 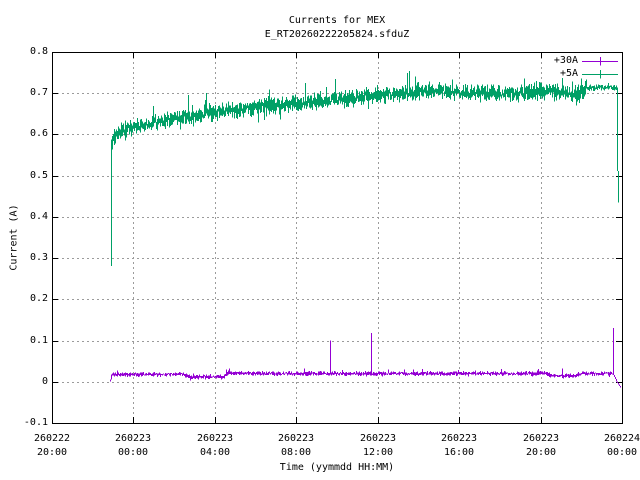 What do you see at coordinates (378, 452) in the screenshot?
I see `x-tick-time-label: 12:00` at bounding box center [378, 452].